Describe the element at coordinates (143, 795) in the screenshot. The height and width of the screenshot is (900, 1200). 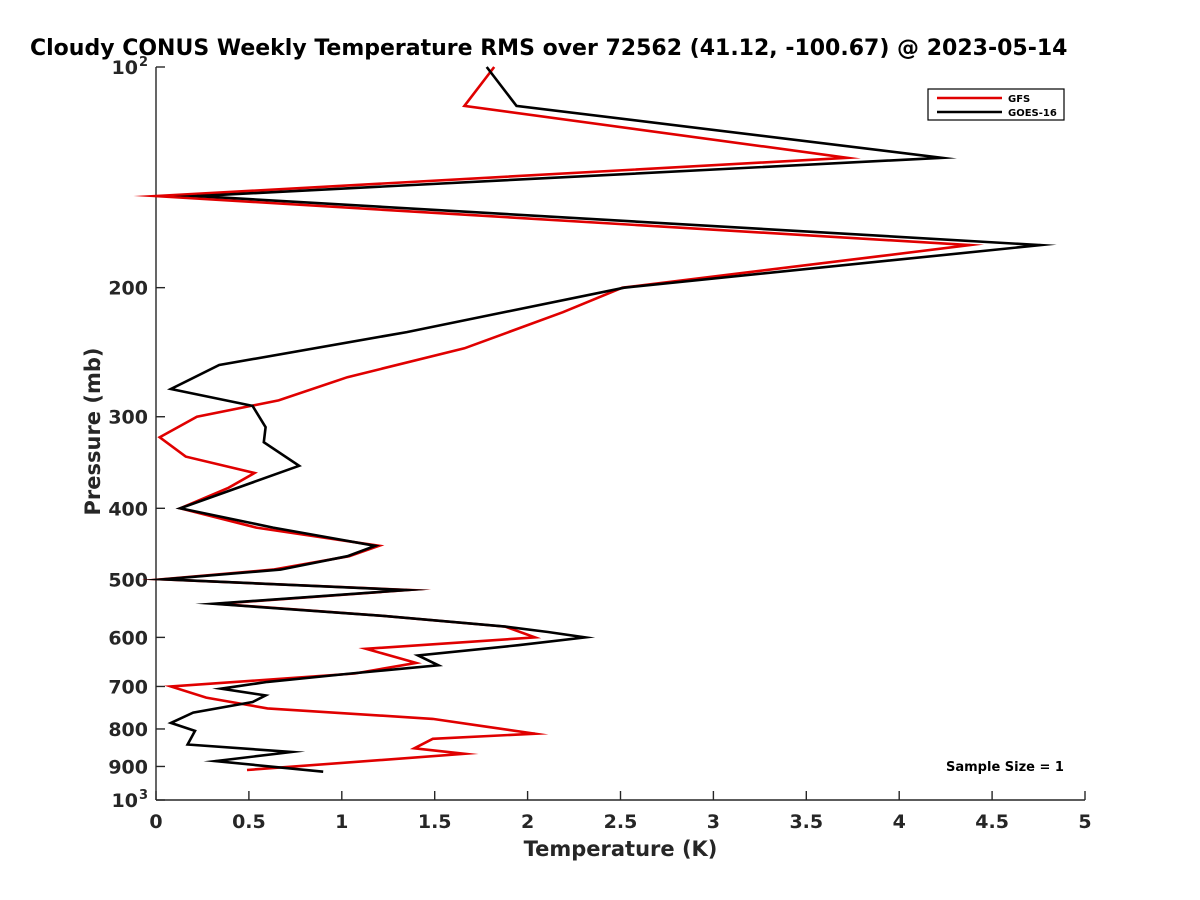
I see `y-tick-exponent: 3` at that location.